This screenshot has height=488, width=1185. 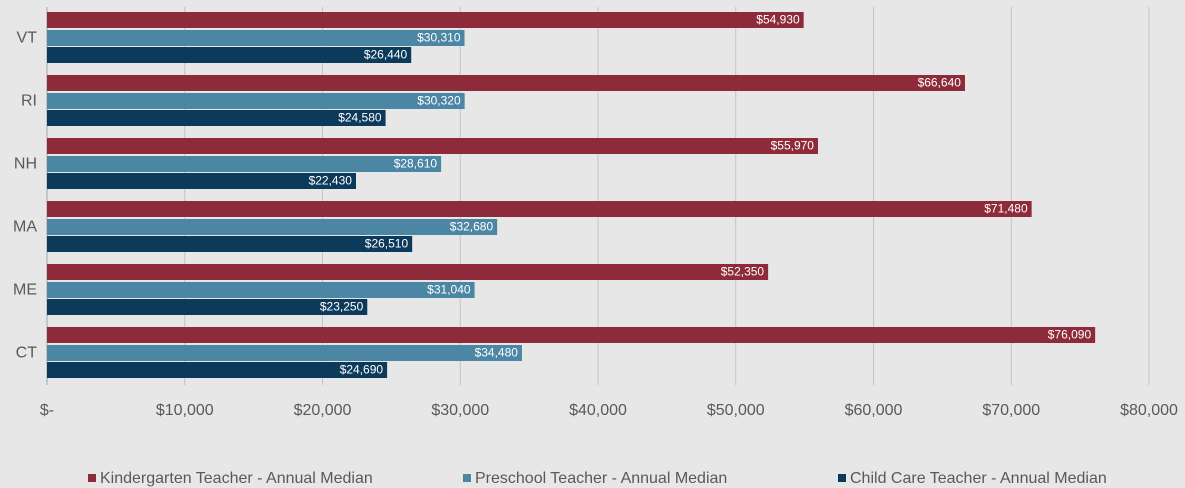 What do you see at coordinates (439, 38) in the screenshot?
I see `value-label: $30,310` at bounding box center [439, 38].